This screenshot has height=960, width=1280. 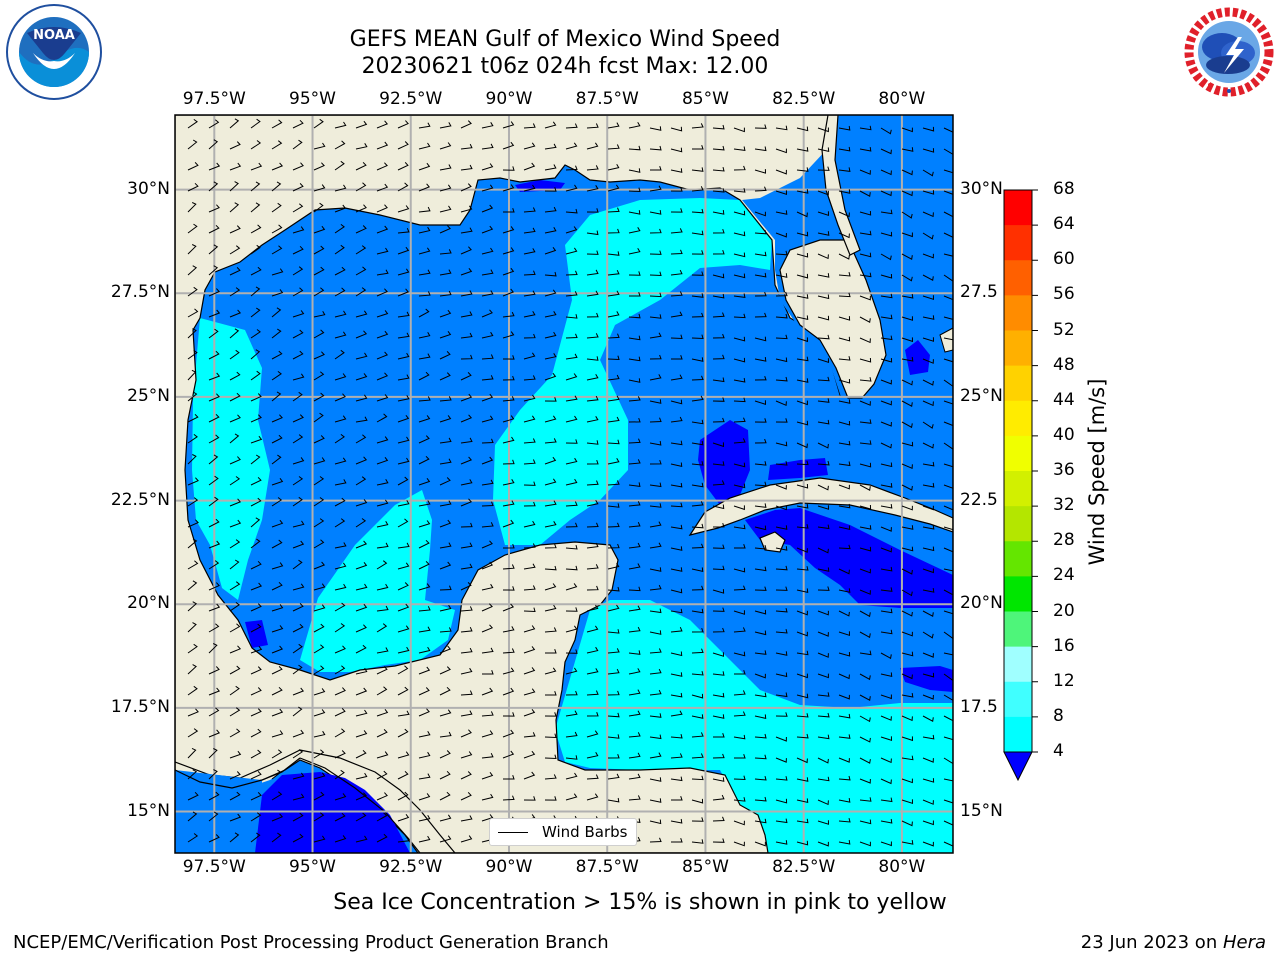 What do you see at coordinates (1064, 399) in the screenshot?
I see `colorbar-tick-label-6: 44` at bounding box center [1064, 399].